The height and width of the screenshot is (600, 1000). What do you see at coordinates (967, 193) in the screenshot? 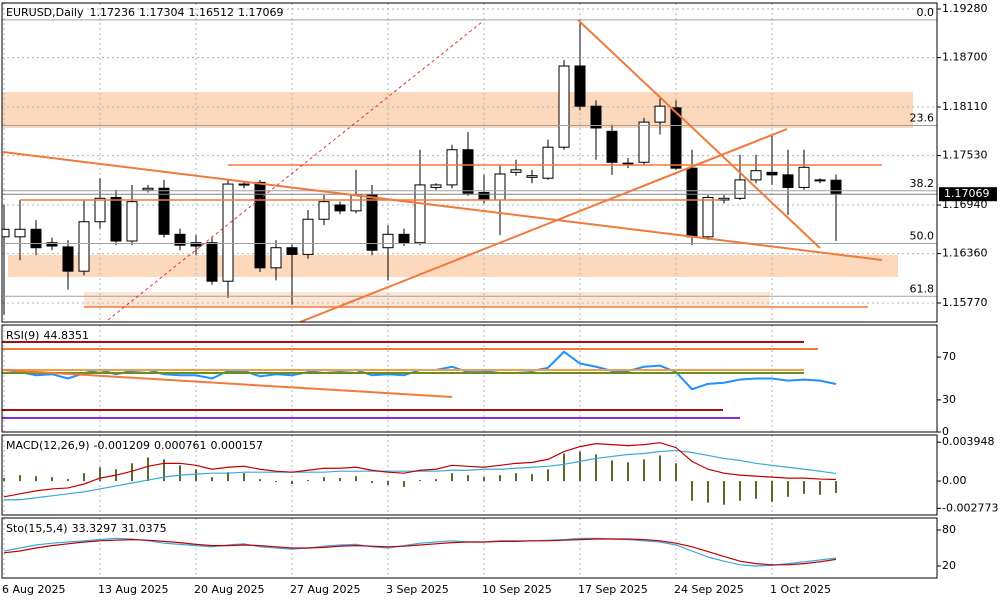
I see `price-tag-label: 1.17069` at bounding box center [967, 193].